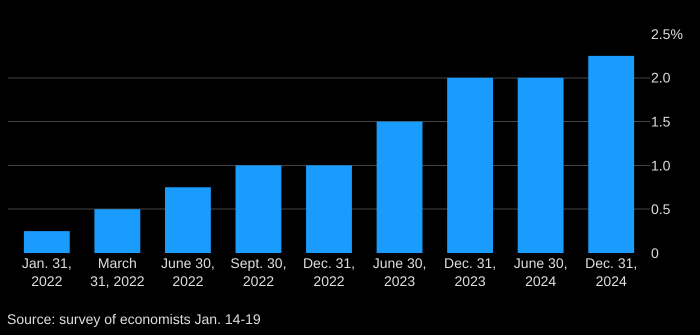 The width and height of the screenshot is (700, 335). What do you see at coordinates (258, 272) in the screenshot?
I see `x-tick-label: Sept. 30, 2022` at bounding box center [258, 272].